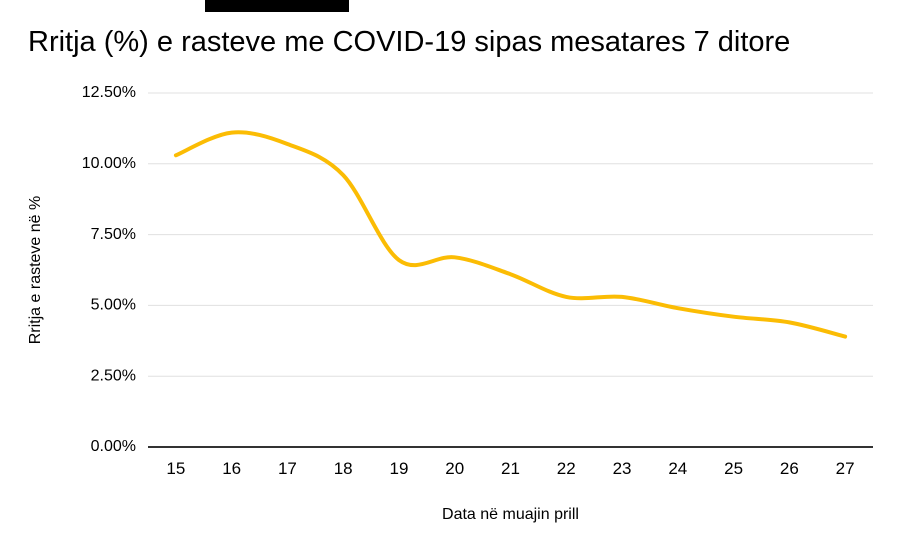 Image resolution: width=900 pixels, height=557 pixels. I want to click on y-tick-label: 7.50%, so click(113, 234).